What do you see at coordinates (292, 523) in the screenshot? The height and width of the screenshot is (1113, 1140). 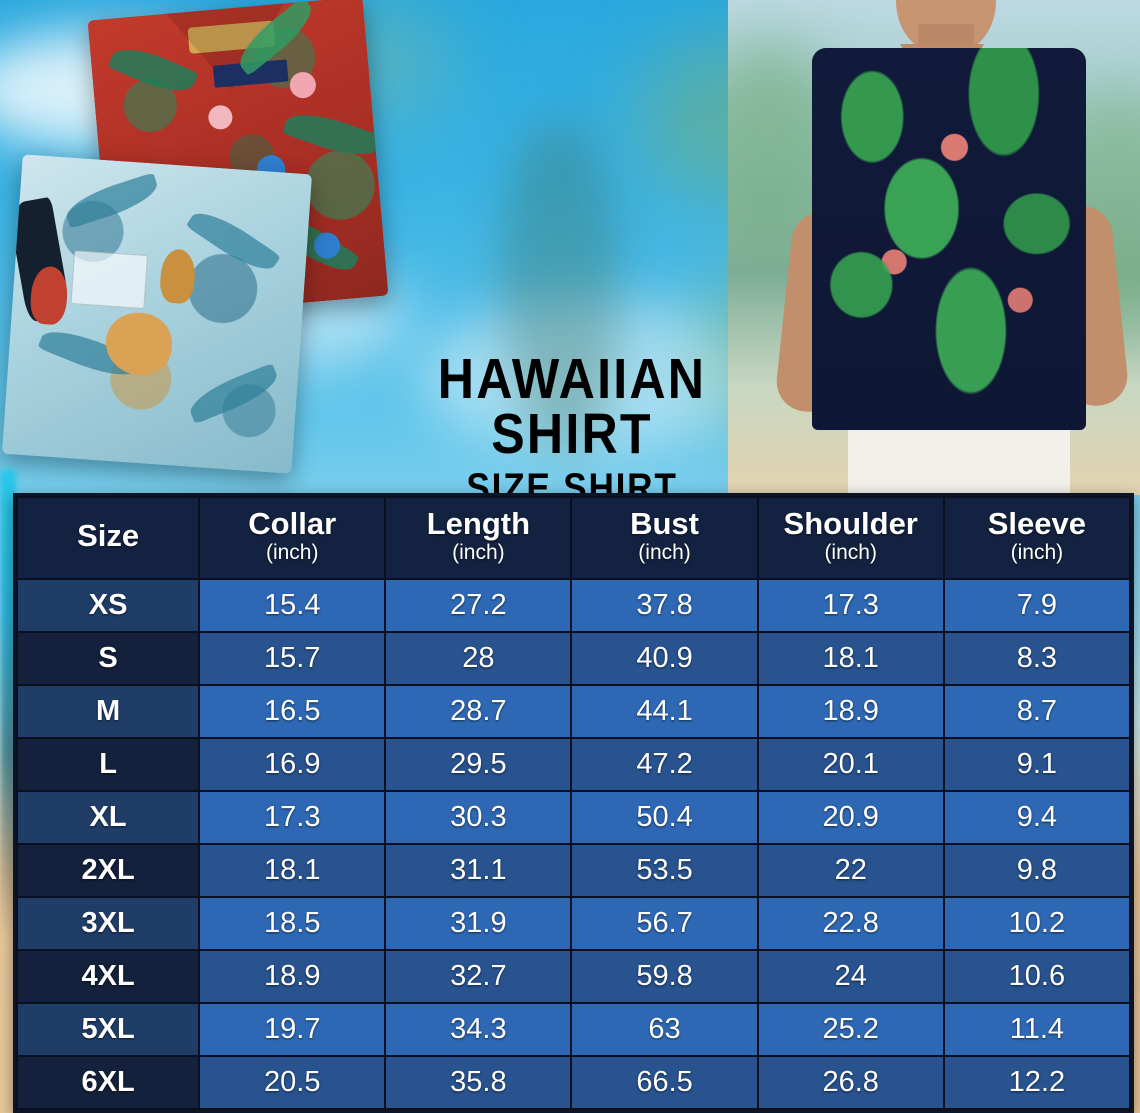 I see `column-header-label: Collar` at bounding box center [292, 523].